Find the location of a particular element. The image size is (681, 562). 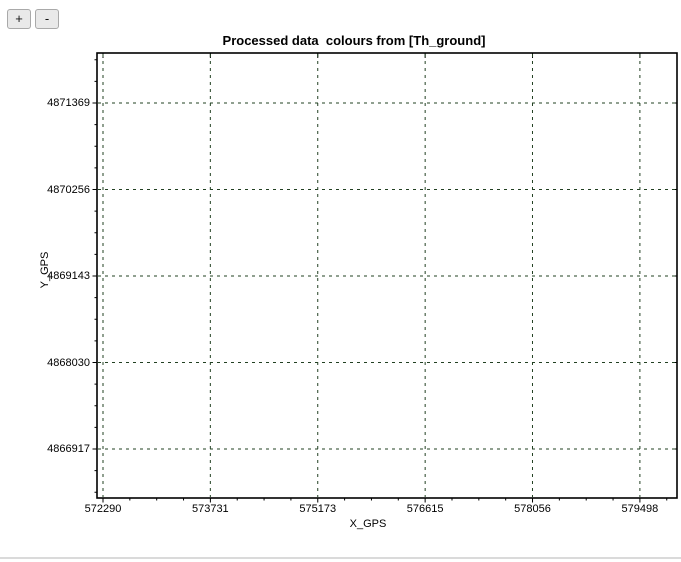

x-tick-label: 576615 is located at coordinates (425, 509).